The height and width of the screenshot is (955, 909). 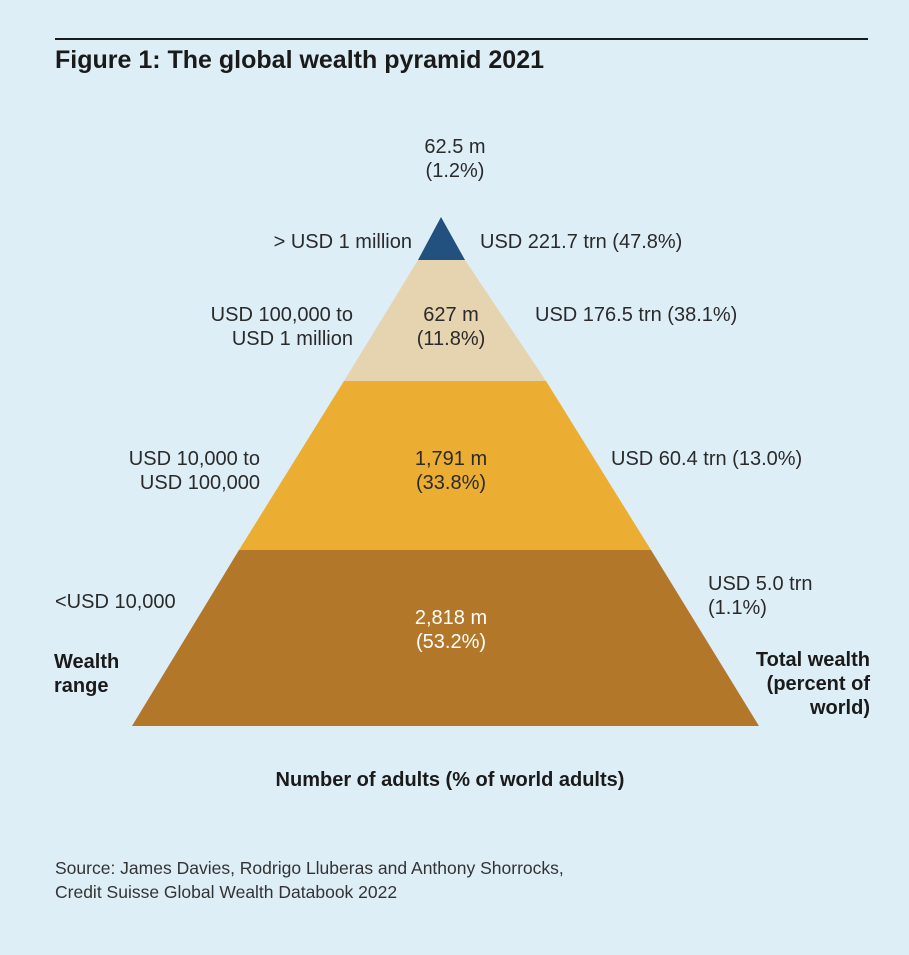 What do you see at coordinates (115, 602) in the screenshot?
I see `tier-base-wealth-range: <USD 10,000` at bounding box center [115, 602].